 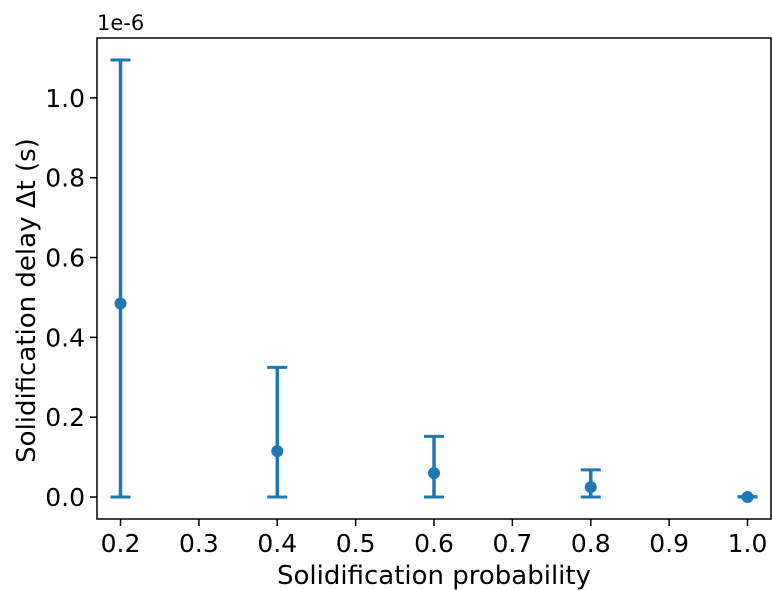 What do you see at coordinates (65, 337) in the screenshot?
I see `y-tick-label: 0.4` at bounding box center [65, 337].